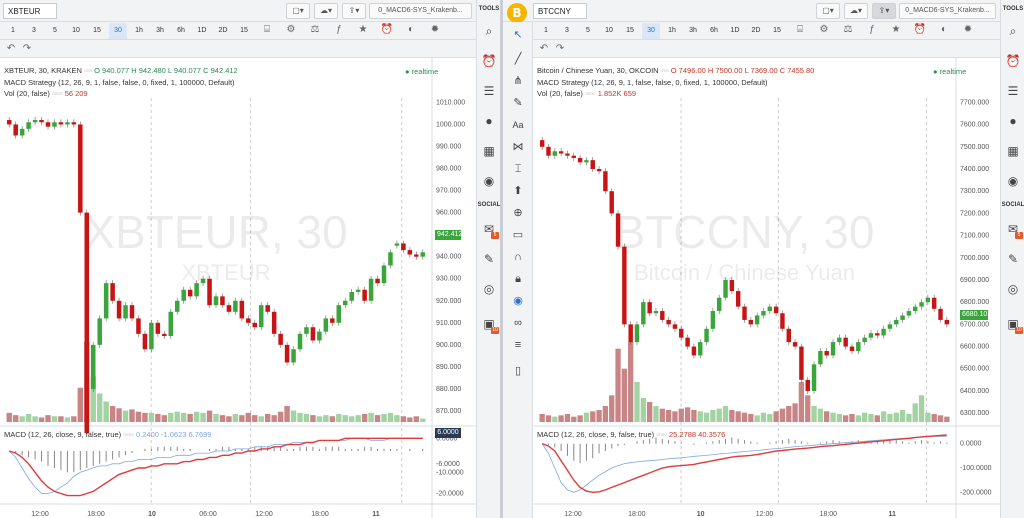  I want to click on notifications-icon: ▣, so click(489, 324).